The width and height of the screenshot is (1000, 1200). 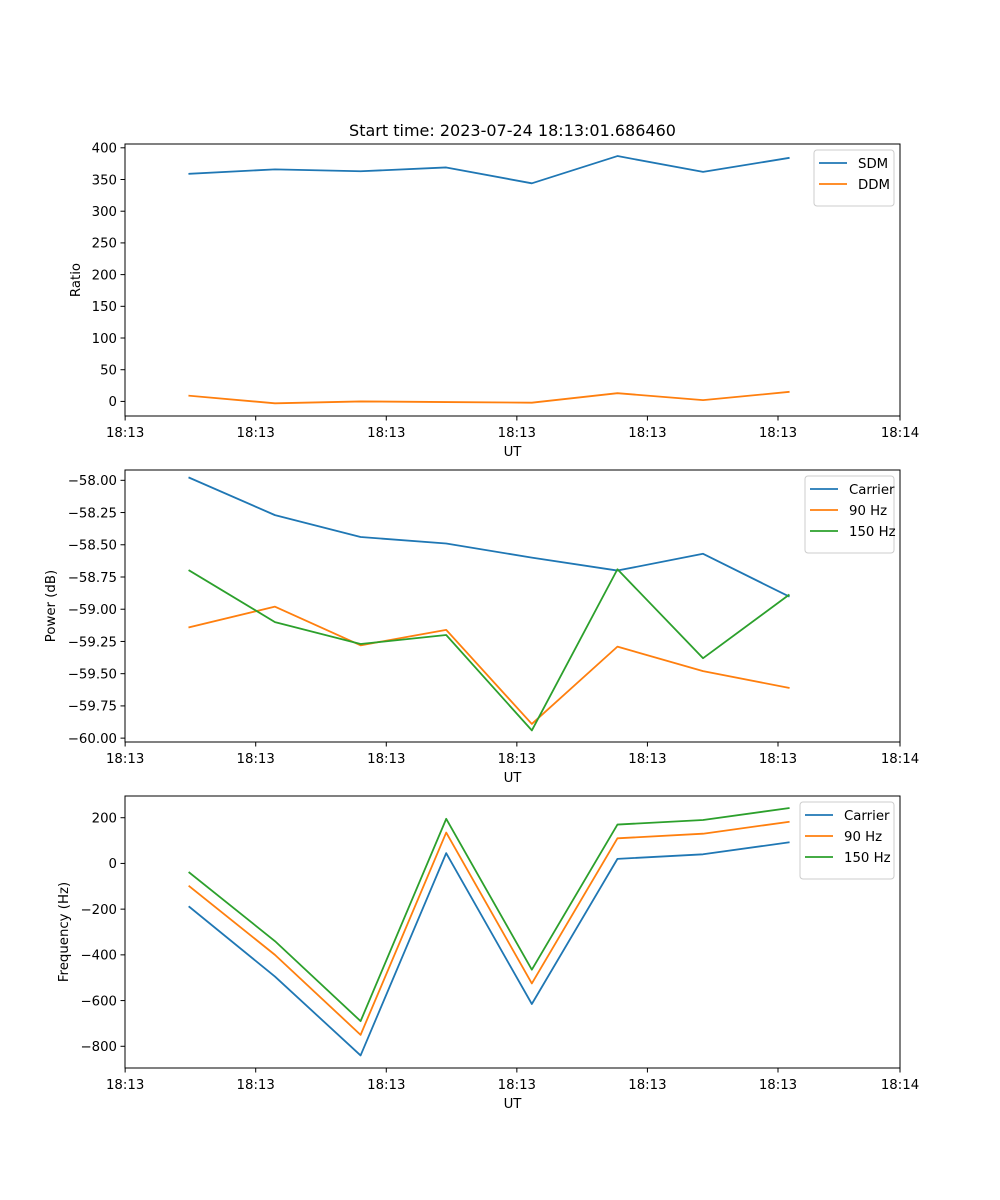 I want to click on y-tick-label: −200, so click(x=98, y=910).